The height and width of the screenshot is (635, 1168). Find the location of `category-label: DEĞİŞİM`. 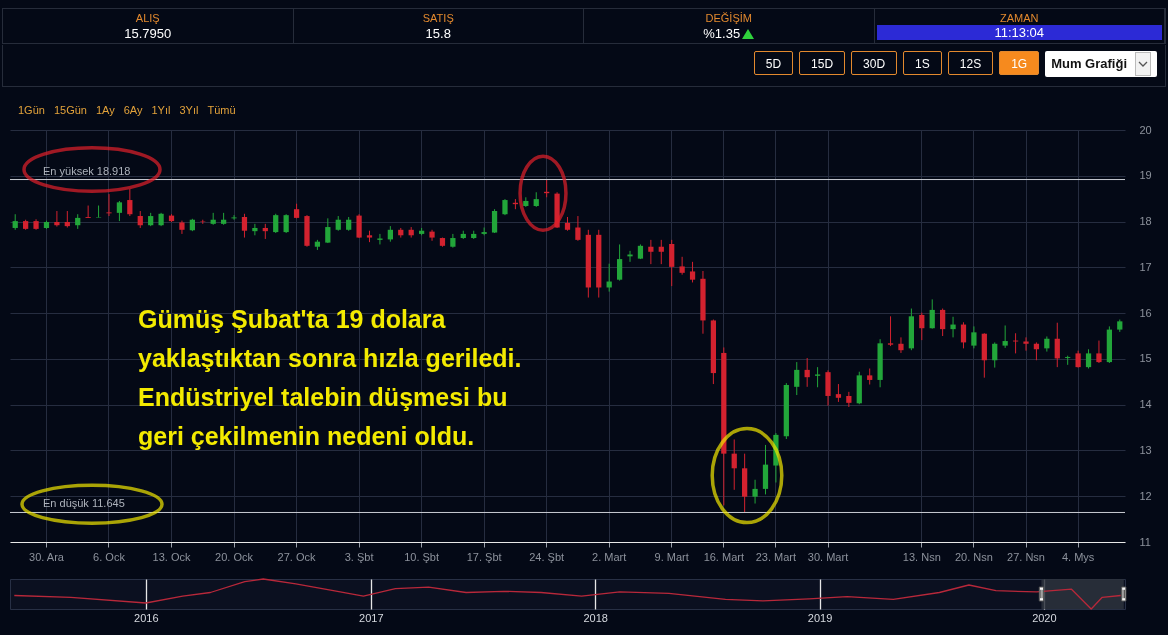

category-label: DEĞİŞİM is located at coordinates (728, 18).